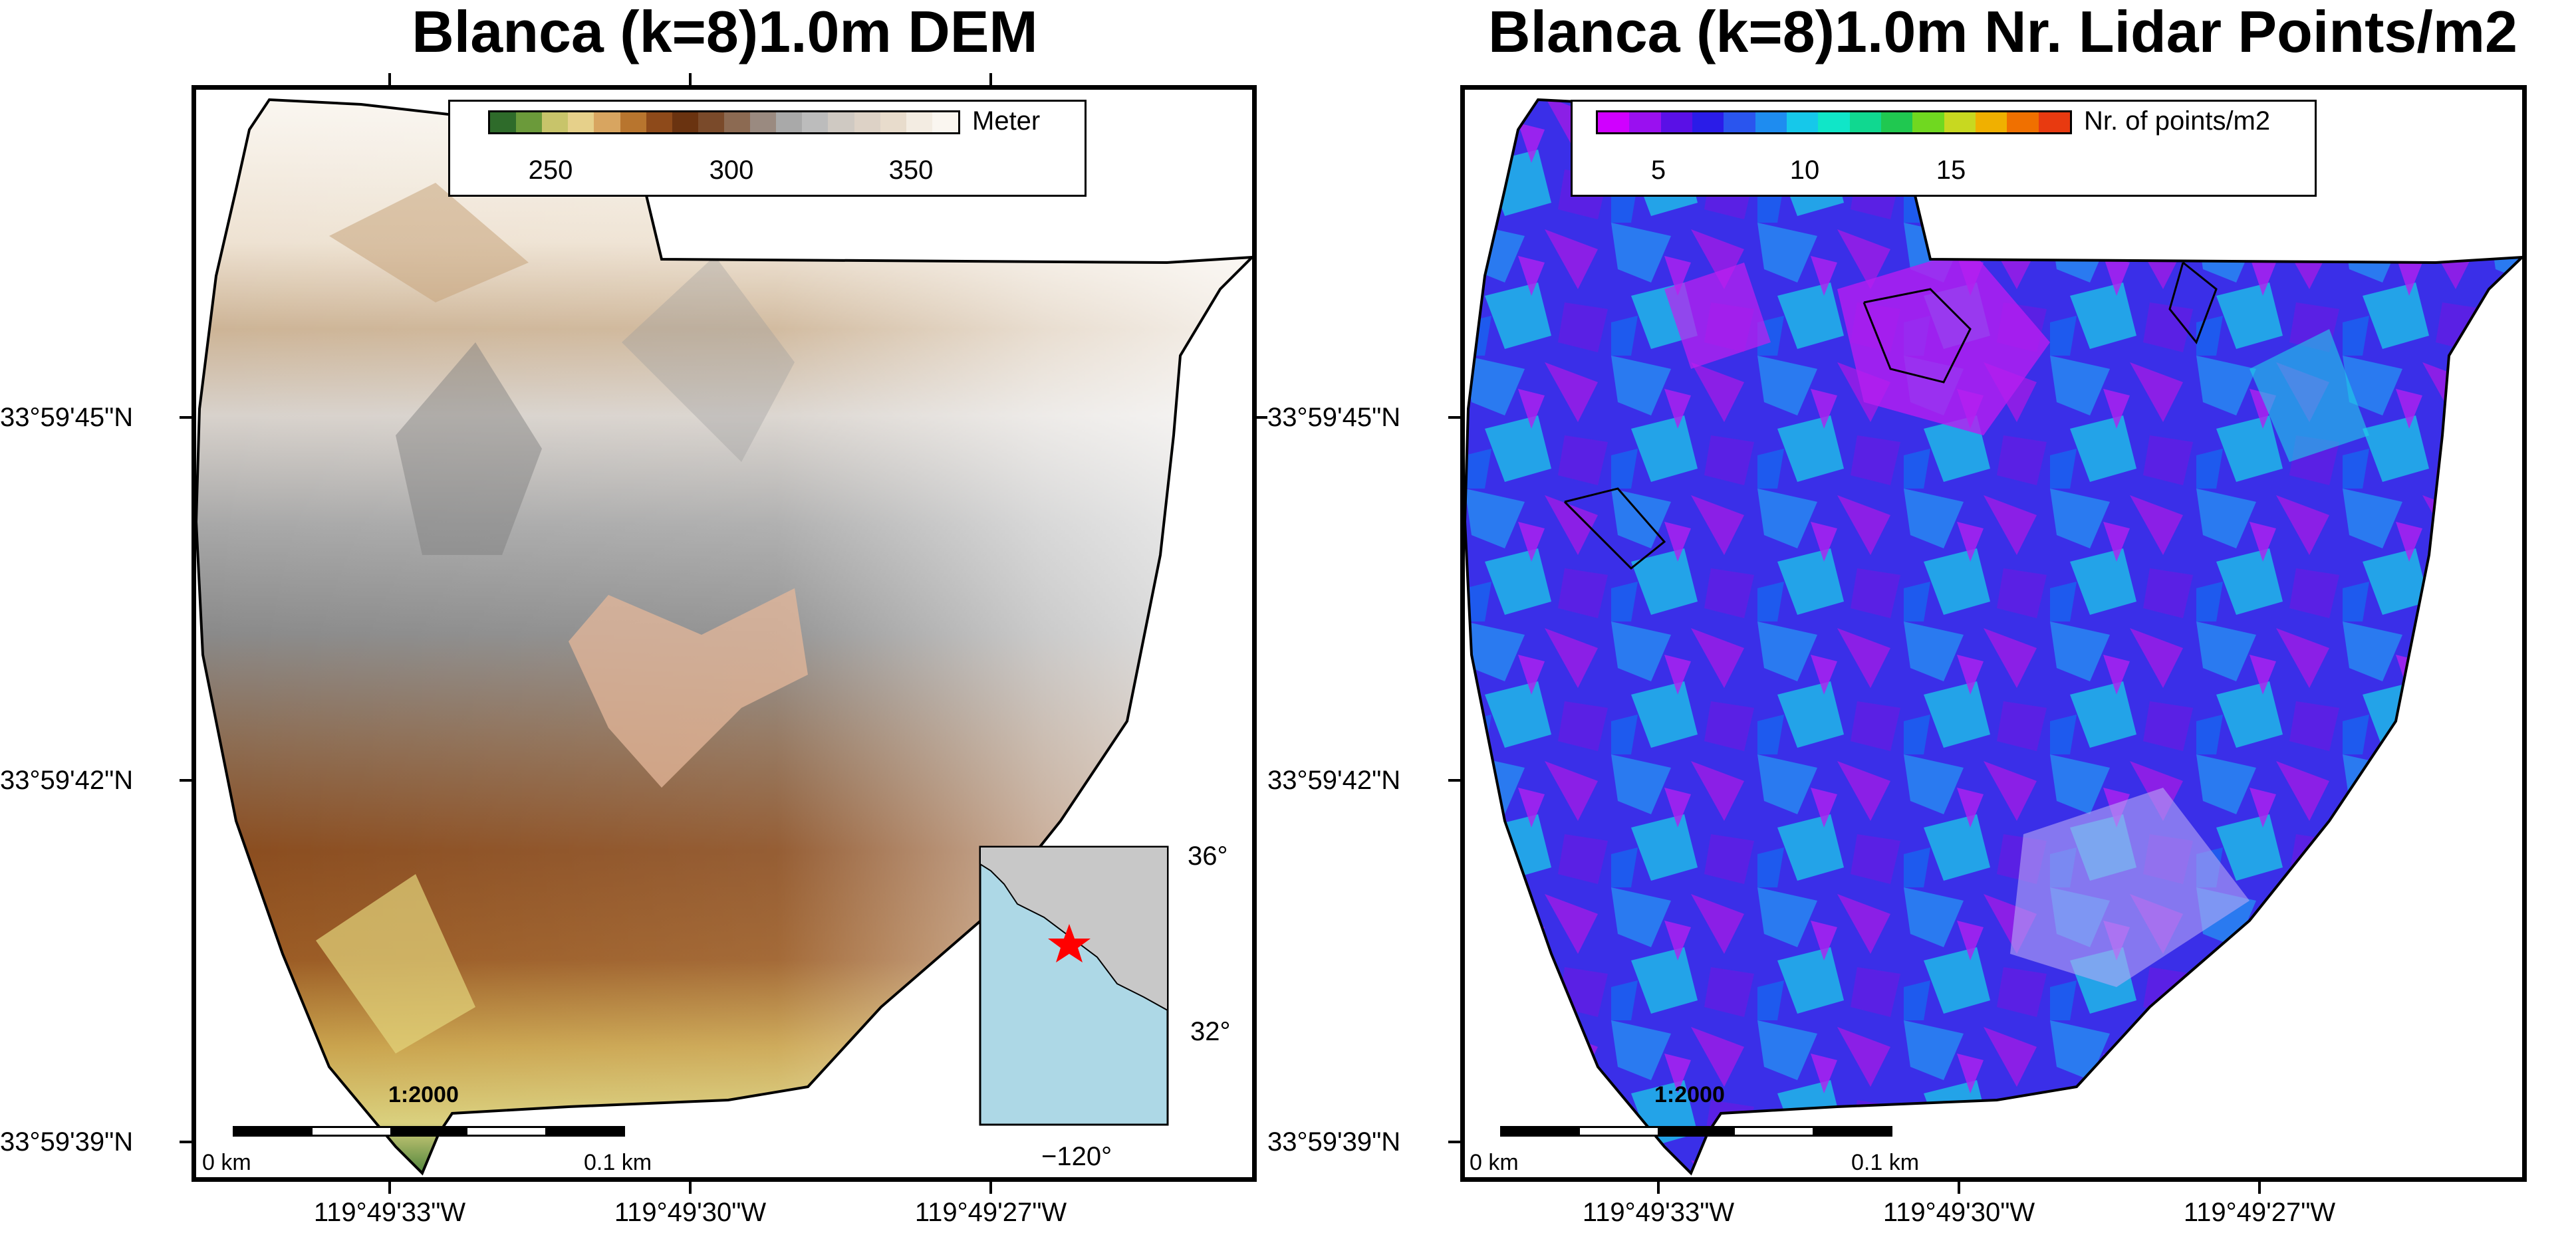 Image resolution: width=2576 pixels, height=1237 pixels. I want to click on dem-colorbar-unit: Meter, so click(1006, 121).